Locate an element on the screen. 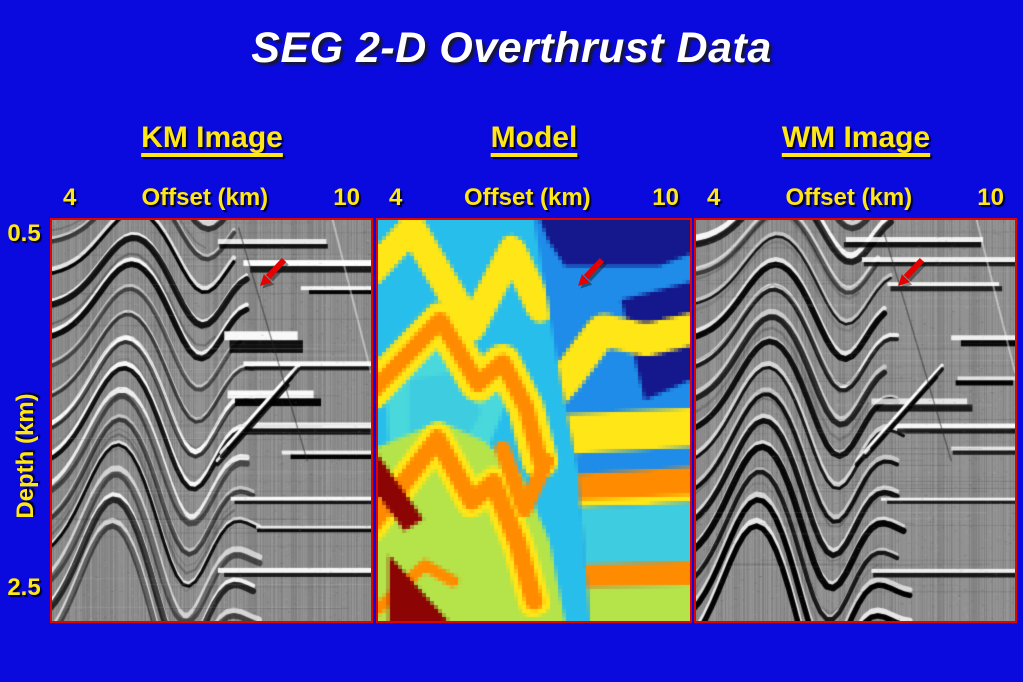 The height and width of the screenshot is (682, 1023). depth-tick-bottom: 2.5 is located at coordinates (24, 587).